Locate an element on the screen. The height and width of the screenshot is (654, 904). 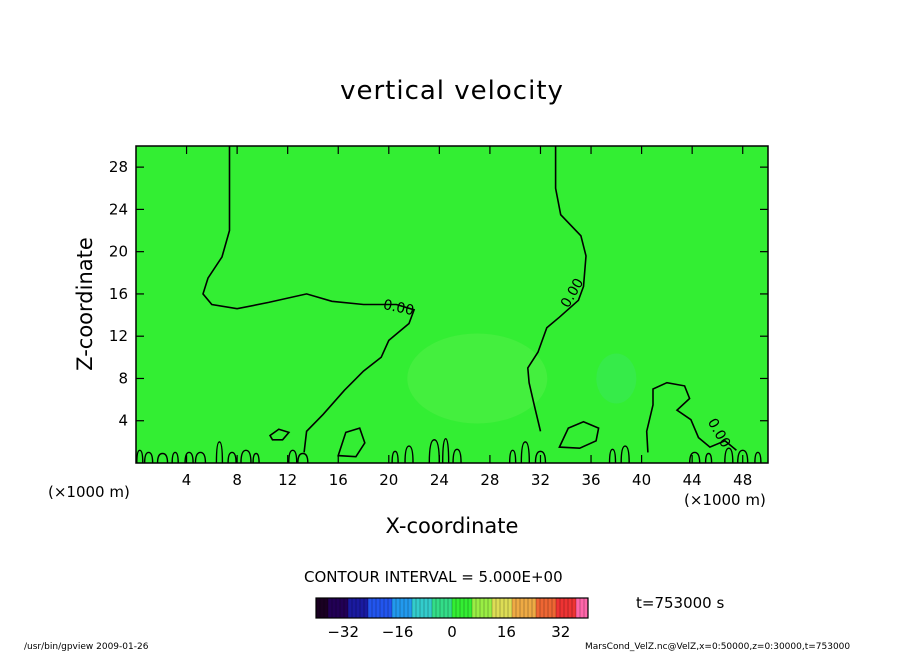
x-axis-label: X-coordinate is located at coordinates (452, 526).